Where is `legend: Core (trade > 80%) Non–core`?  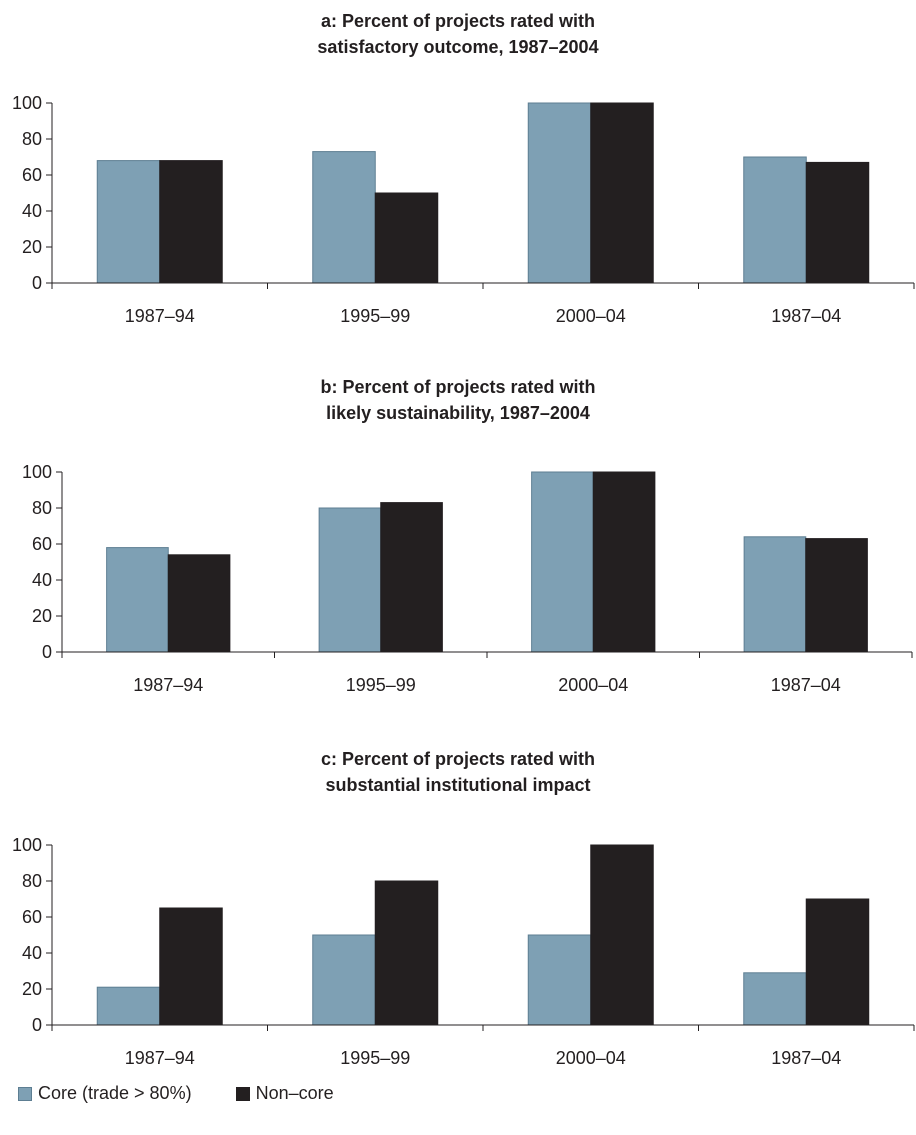
legend: Core (trade > 80%) Non–core is located at coordinates (198, 1093).